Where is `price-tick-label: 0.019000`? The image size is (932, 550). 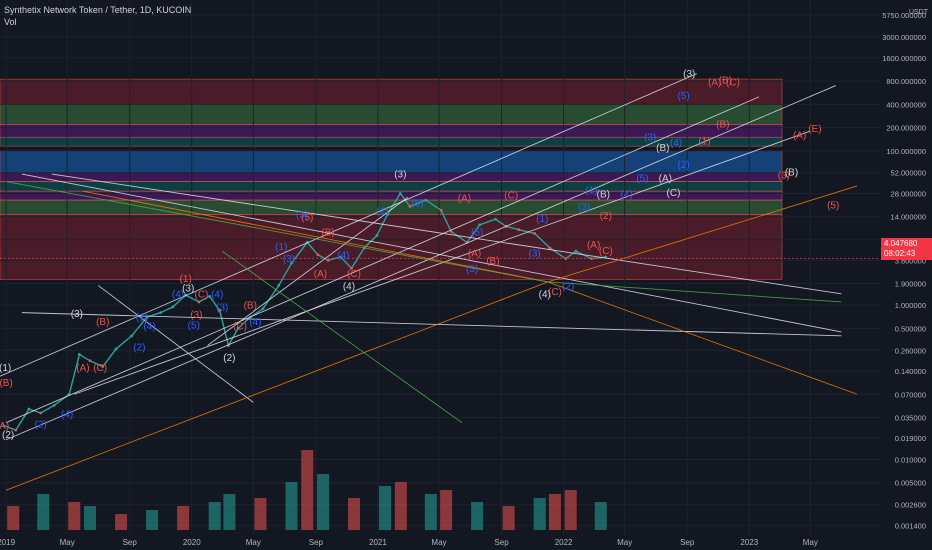 price-tick-label: 0.019000 is located at coordinates (910, 438).